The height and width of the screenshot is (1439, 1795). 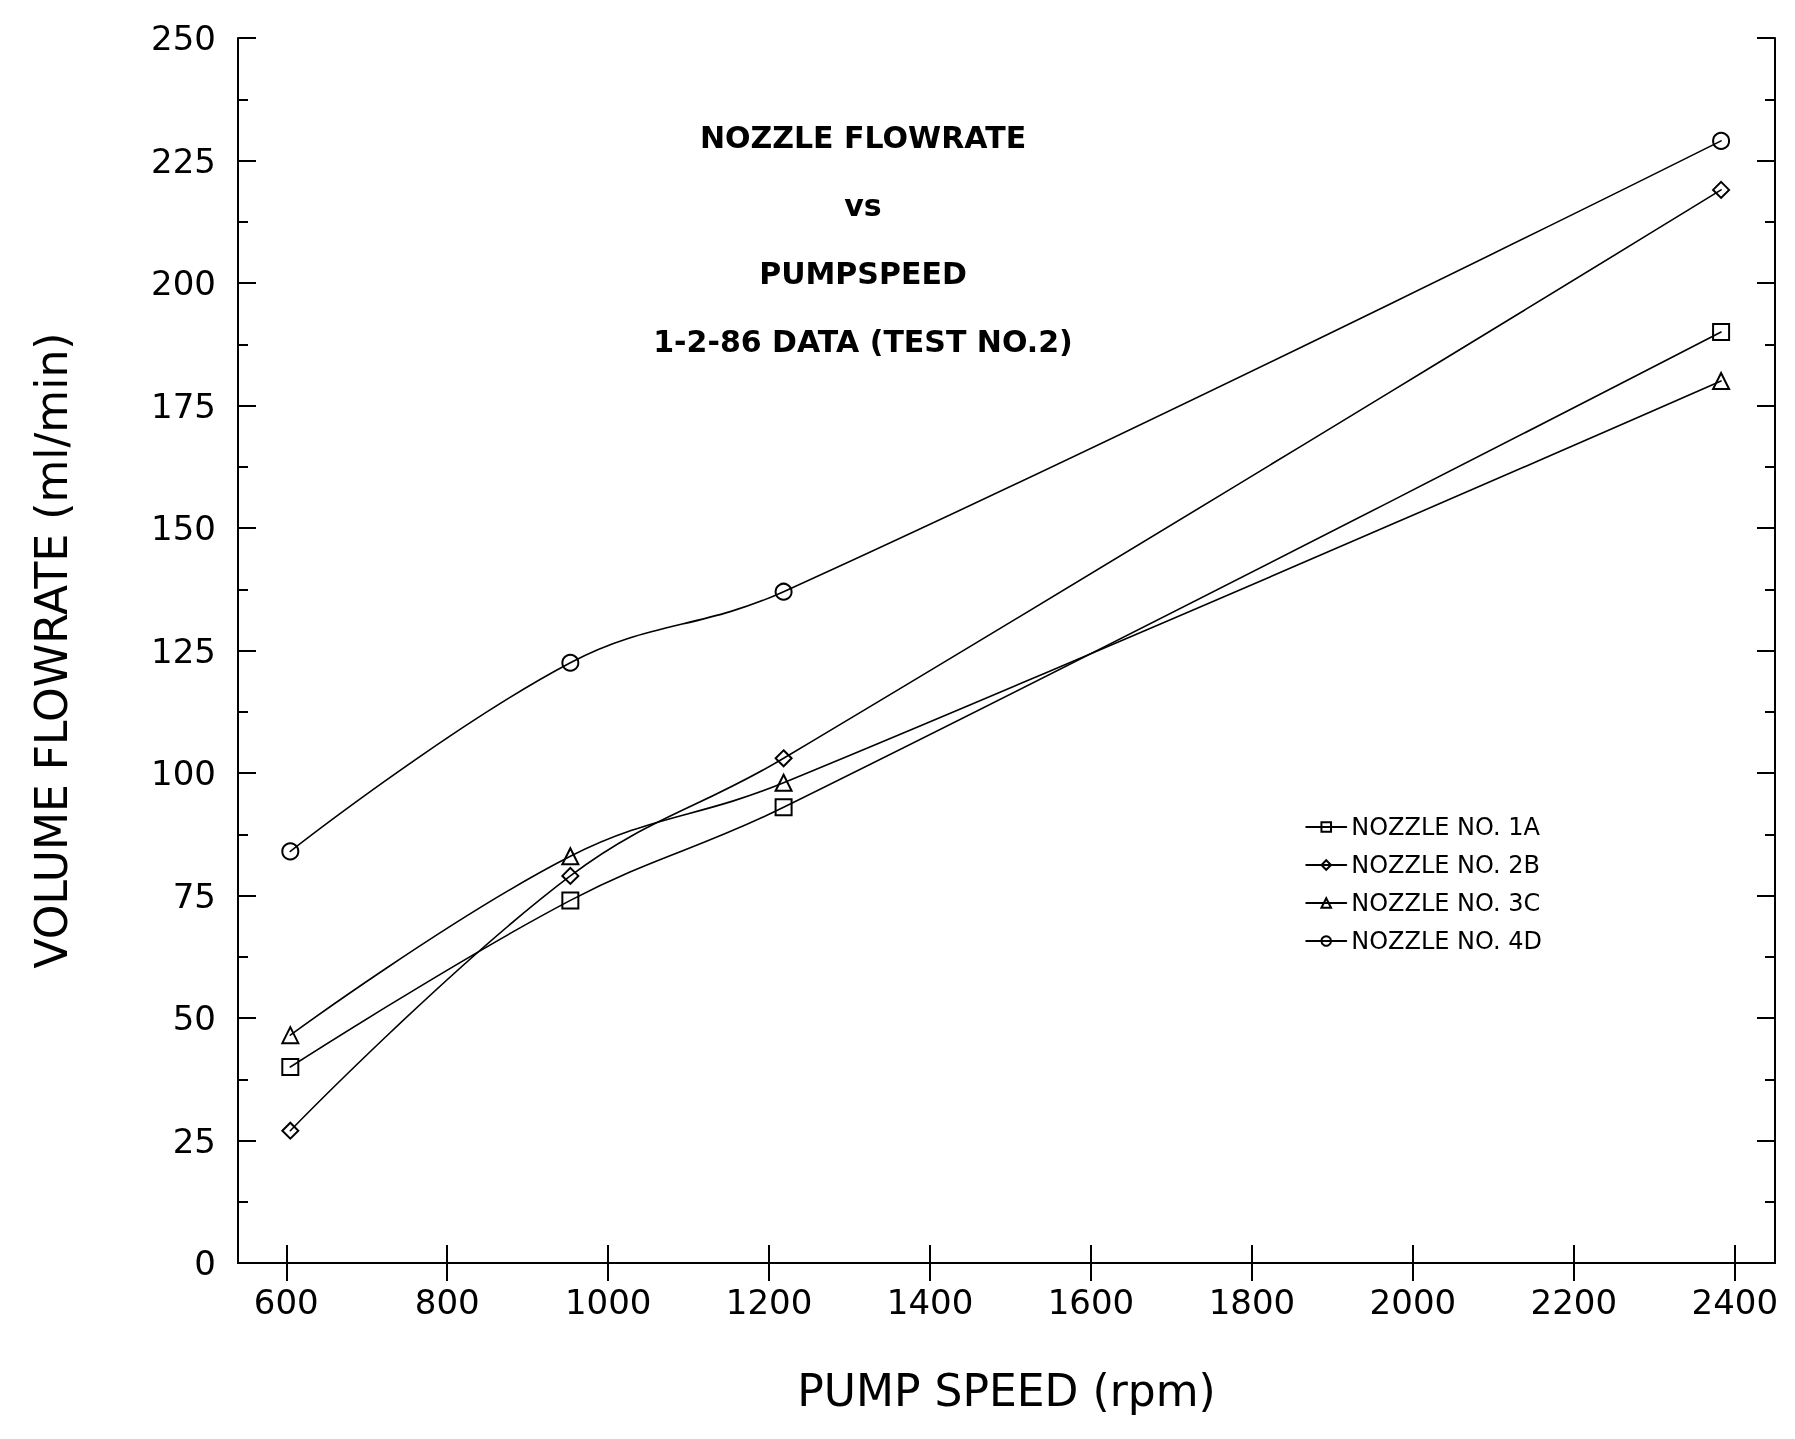 I want to click on x-tick-label: 600, so click(x=286, y=1302).